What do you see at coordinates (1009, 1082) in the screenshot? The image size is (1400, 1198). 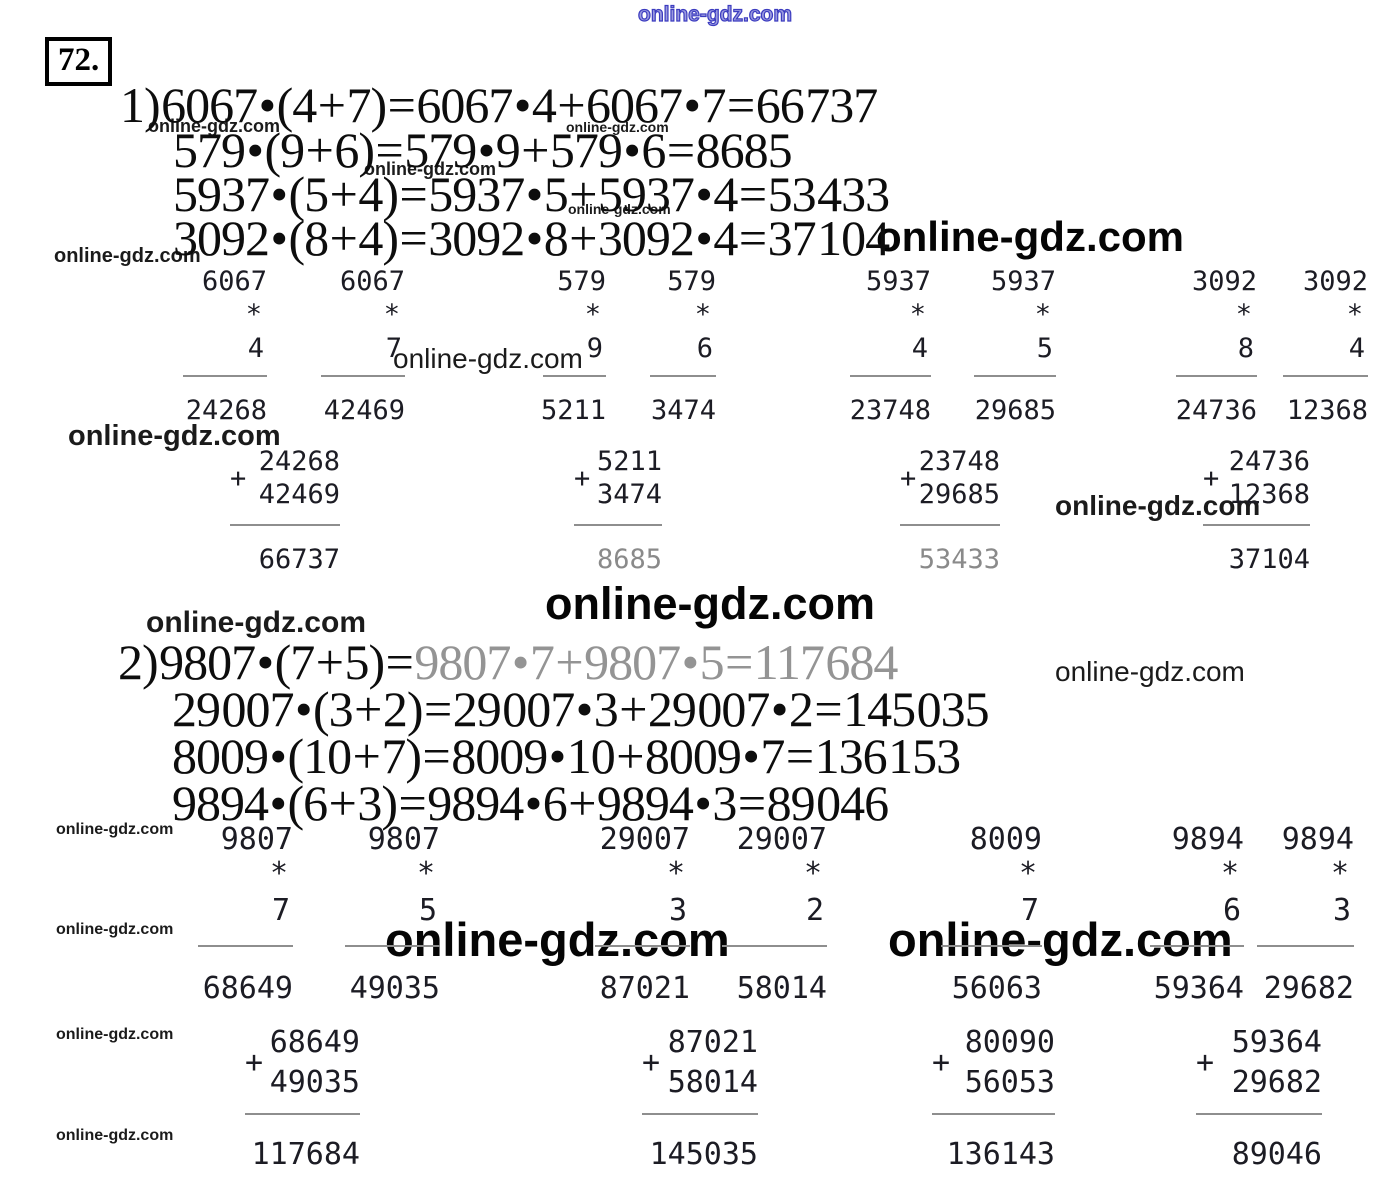 I see `addend-2: 56053` at bounding box center [1009, 1082].